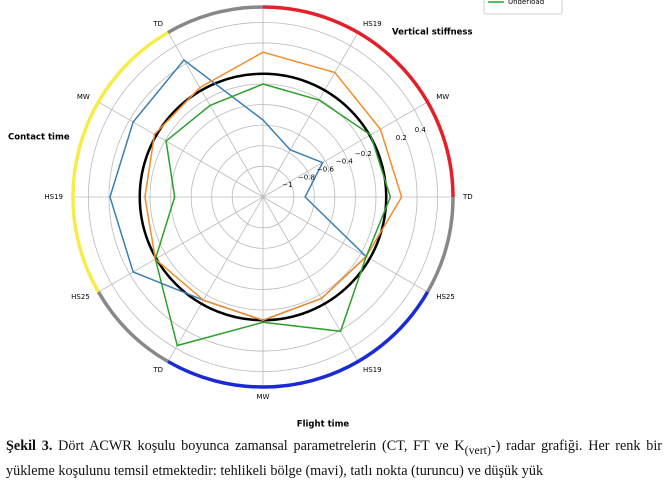 The height and width of the screenshot is (482, 670). I want to click on r-tick-label: −0.6, so click(326, 169).